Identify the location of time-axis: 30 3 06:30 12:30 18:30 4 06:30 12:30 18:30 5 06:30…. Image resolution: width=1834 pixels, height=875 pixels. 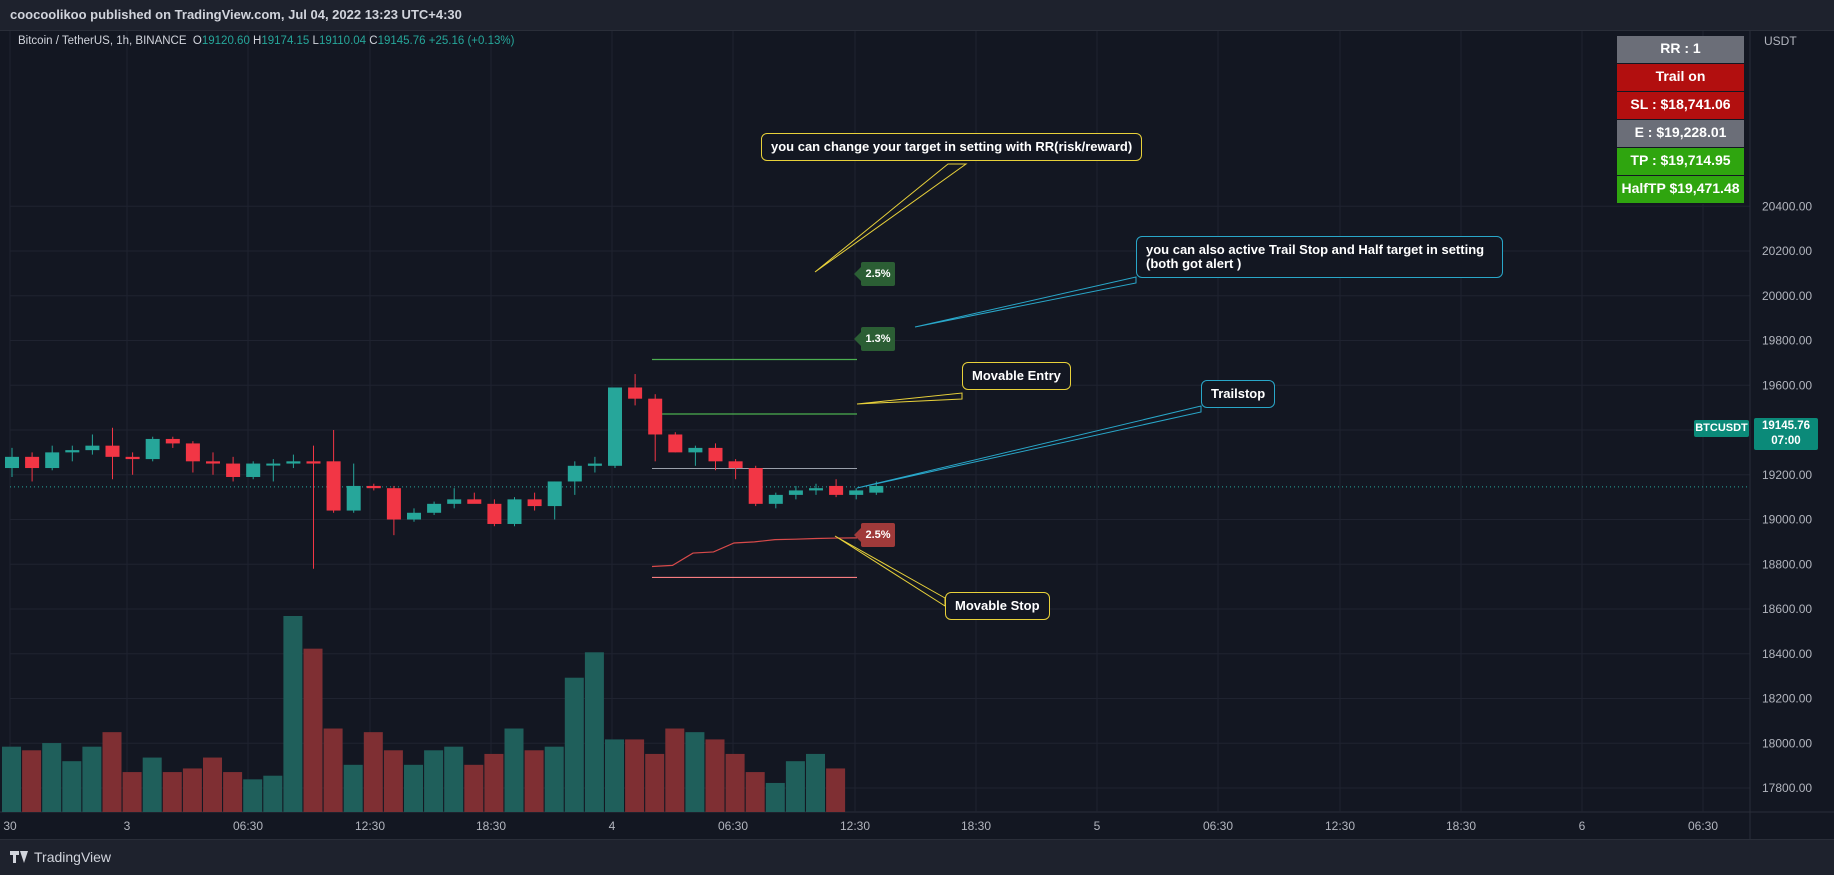
(860, 826).